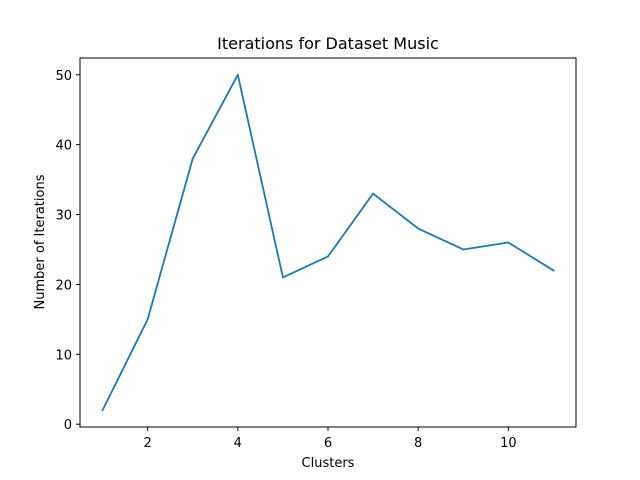 Image resolution: width=640 pixels, height=480 pixels. Describe the element at coordinates (238, 443) in the screenshot. I see `x-tick-label: 4` at that location.